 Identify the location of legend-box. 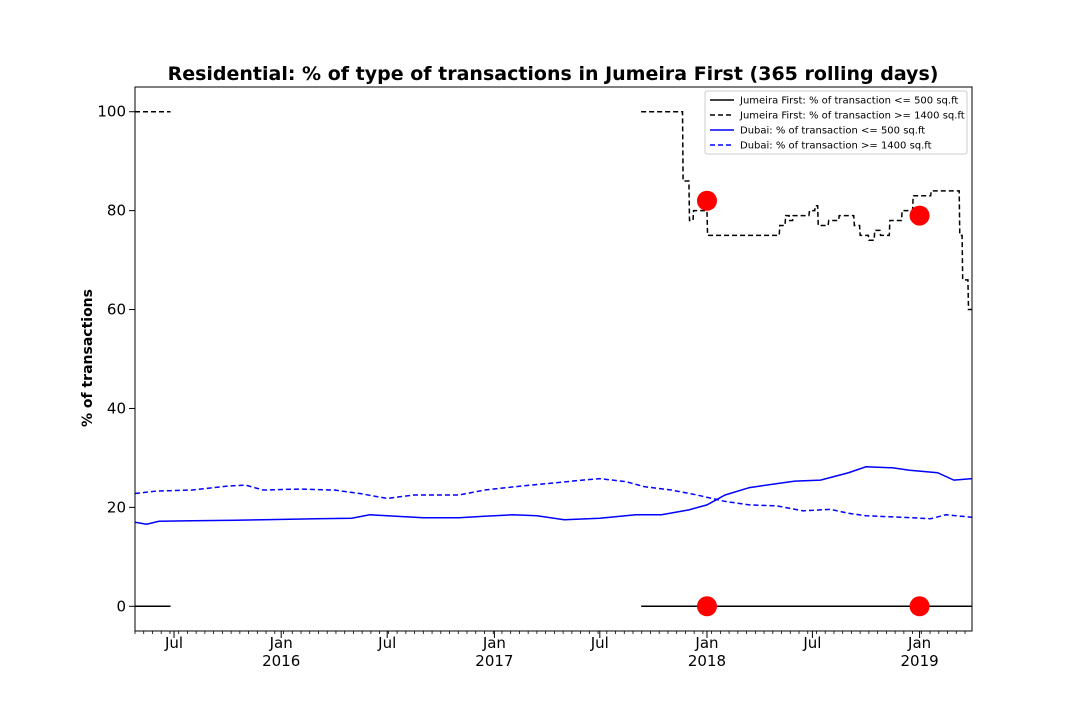
(836, 122).